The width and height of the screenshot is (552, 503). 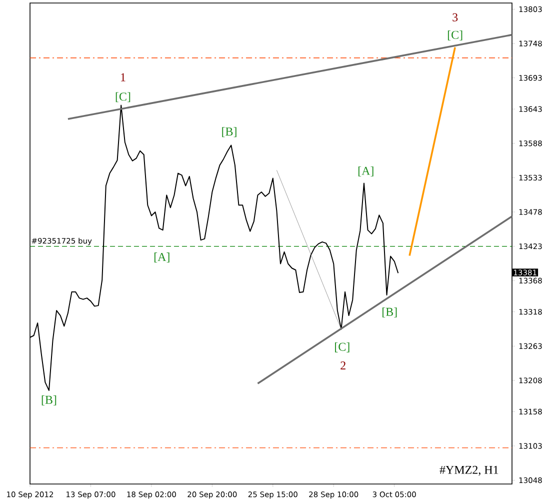 I want to click on annotation: #YMZ2, H1, so click(x=469, y=471).